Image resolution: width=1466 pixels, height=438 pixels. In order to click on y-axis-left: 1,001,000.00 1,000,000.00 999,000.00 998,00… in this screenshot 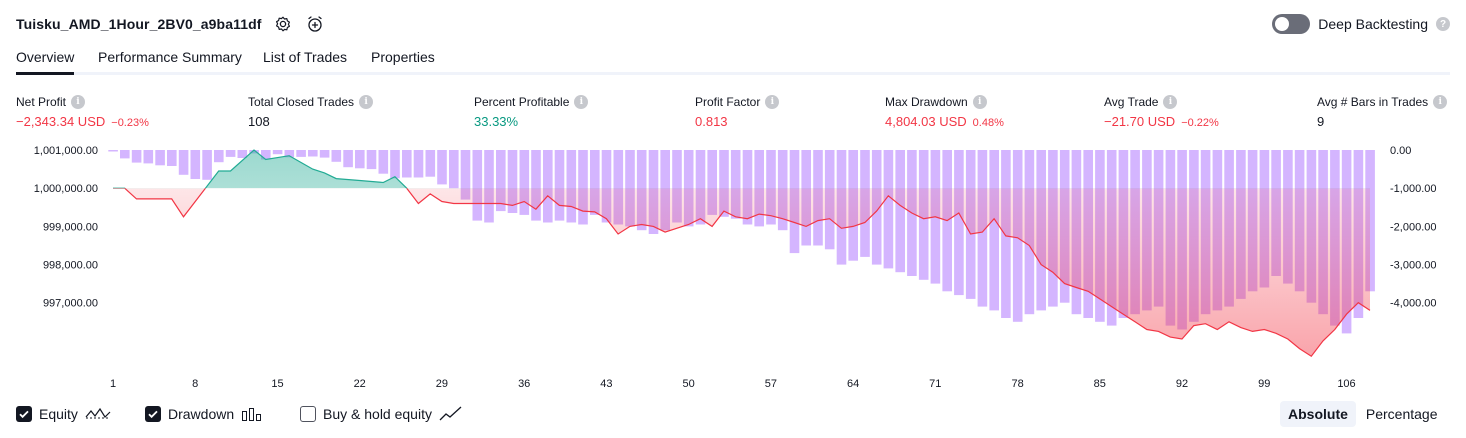, I will do `click(66, 227)`.